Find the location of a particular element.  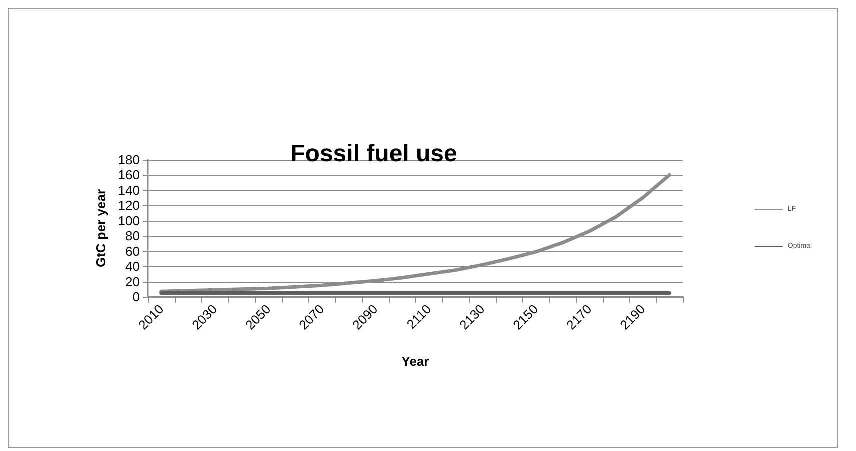

chart-title: Fossil fuel use is located at coordinates (374, 154).